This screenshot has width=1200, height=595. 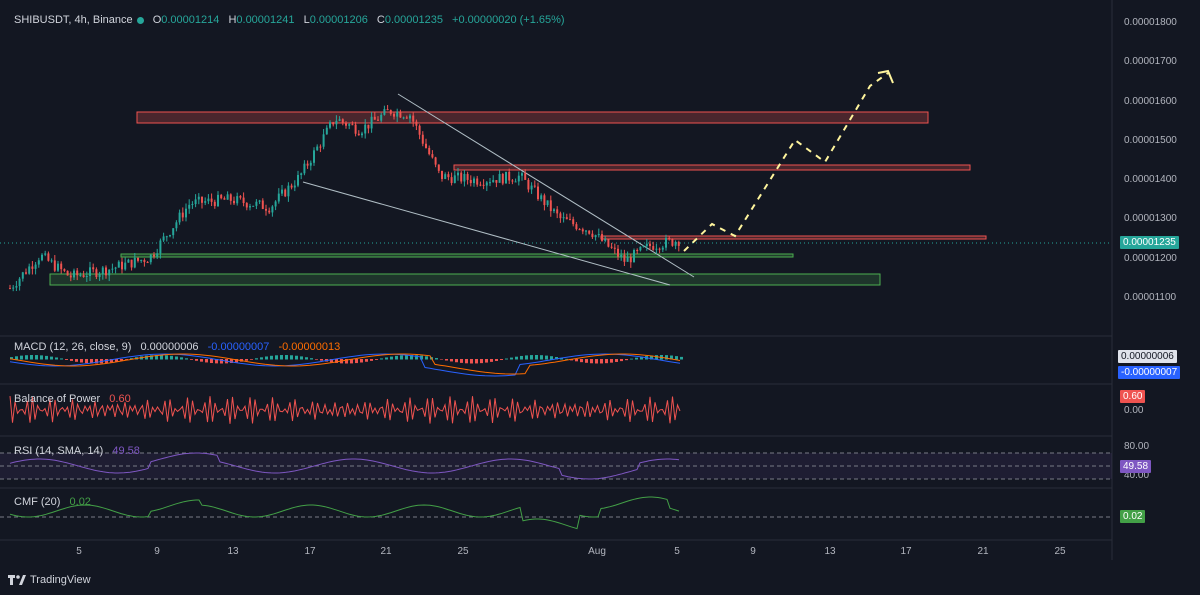 I want to click on market-status-icon, so click(x=140, y=20).